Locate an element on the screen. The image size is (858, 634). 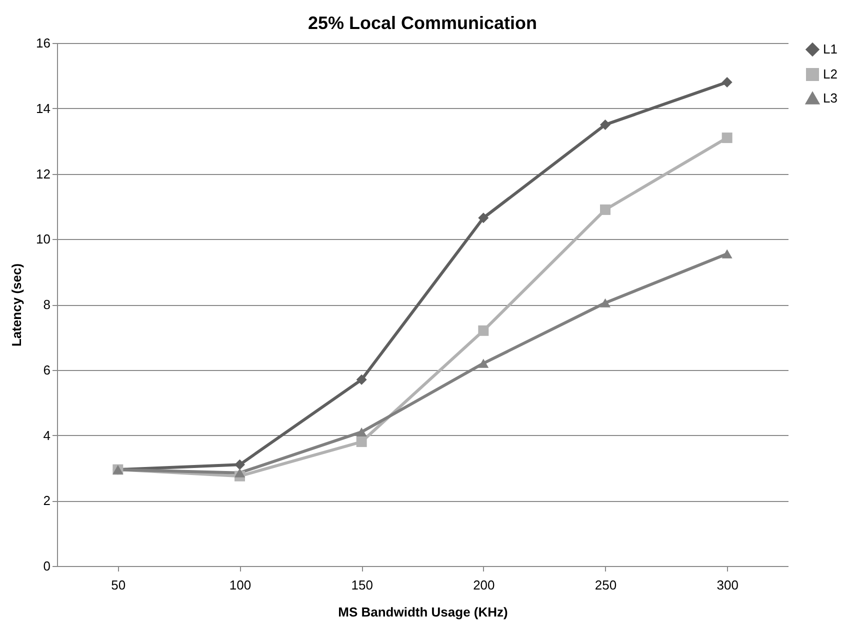
chart-title: 25% Local Communication is located at coordinates (423, 23).